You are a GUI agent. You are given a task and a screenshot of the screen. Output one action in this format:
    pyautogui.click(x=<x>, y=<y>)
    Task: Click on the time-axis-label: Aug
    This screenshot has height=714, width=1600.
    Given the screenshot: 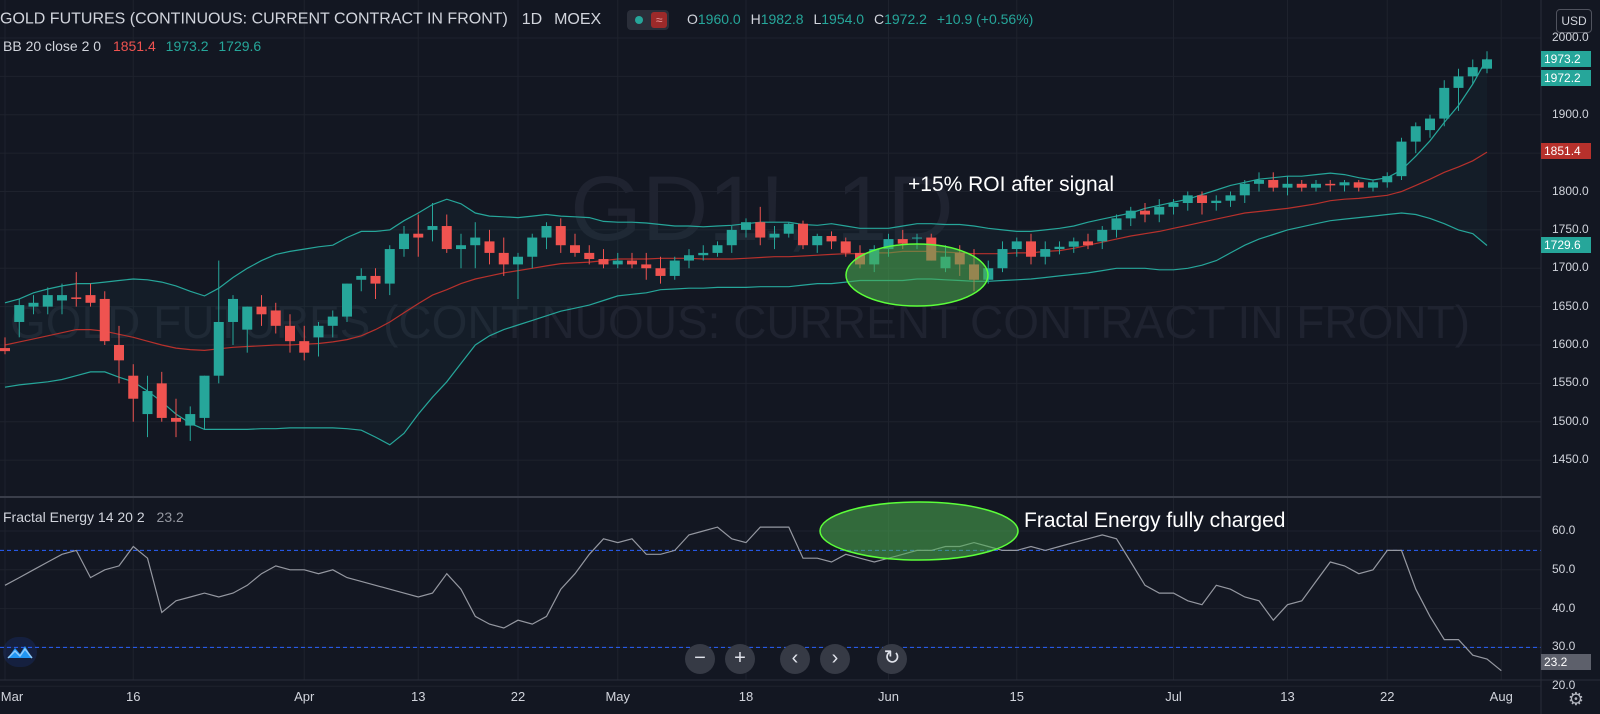 What is the action you would take?
    pyautogui.click(x=1501, y=696)
    